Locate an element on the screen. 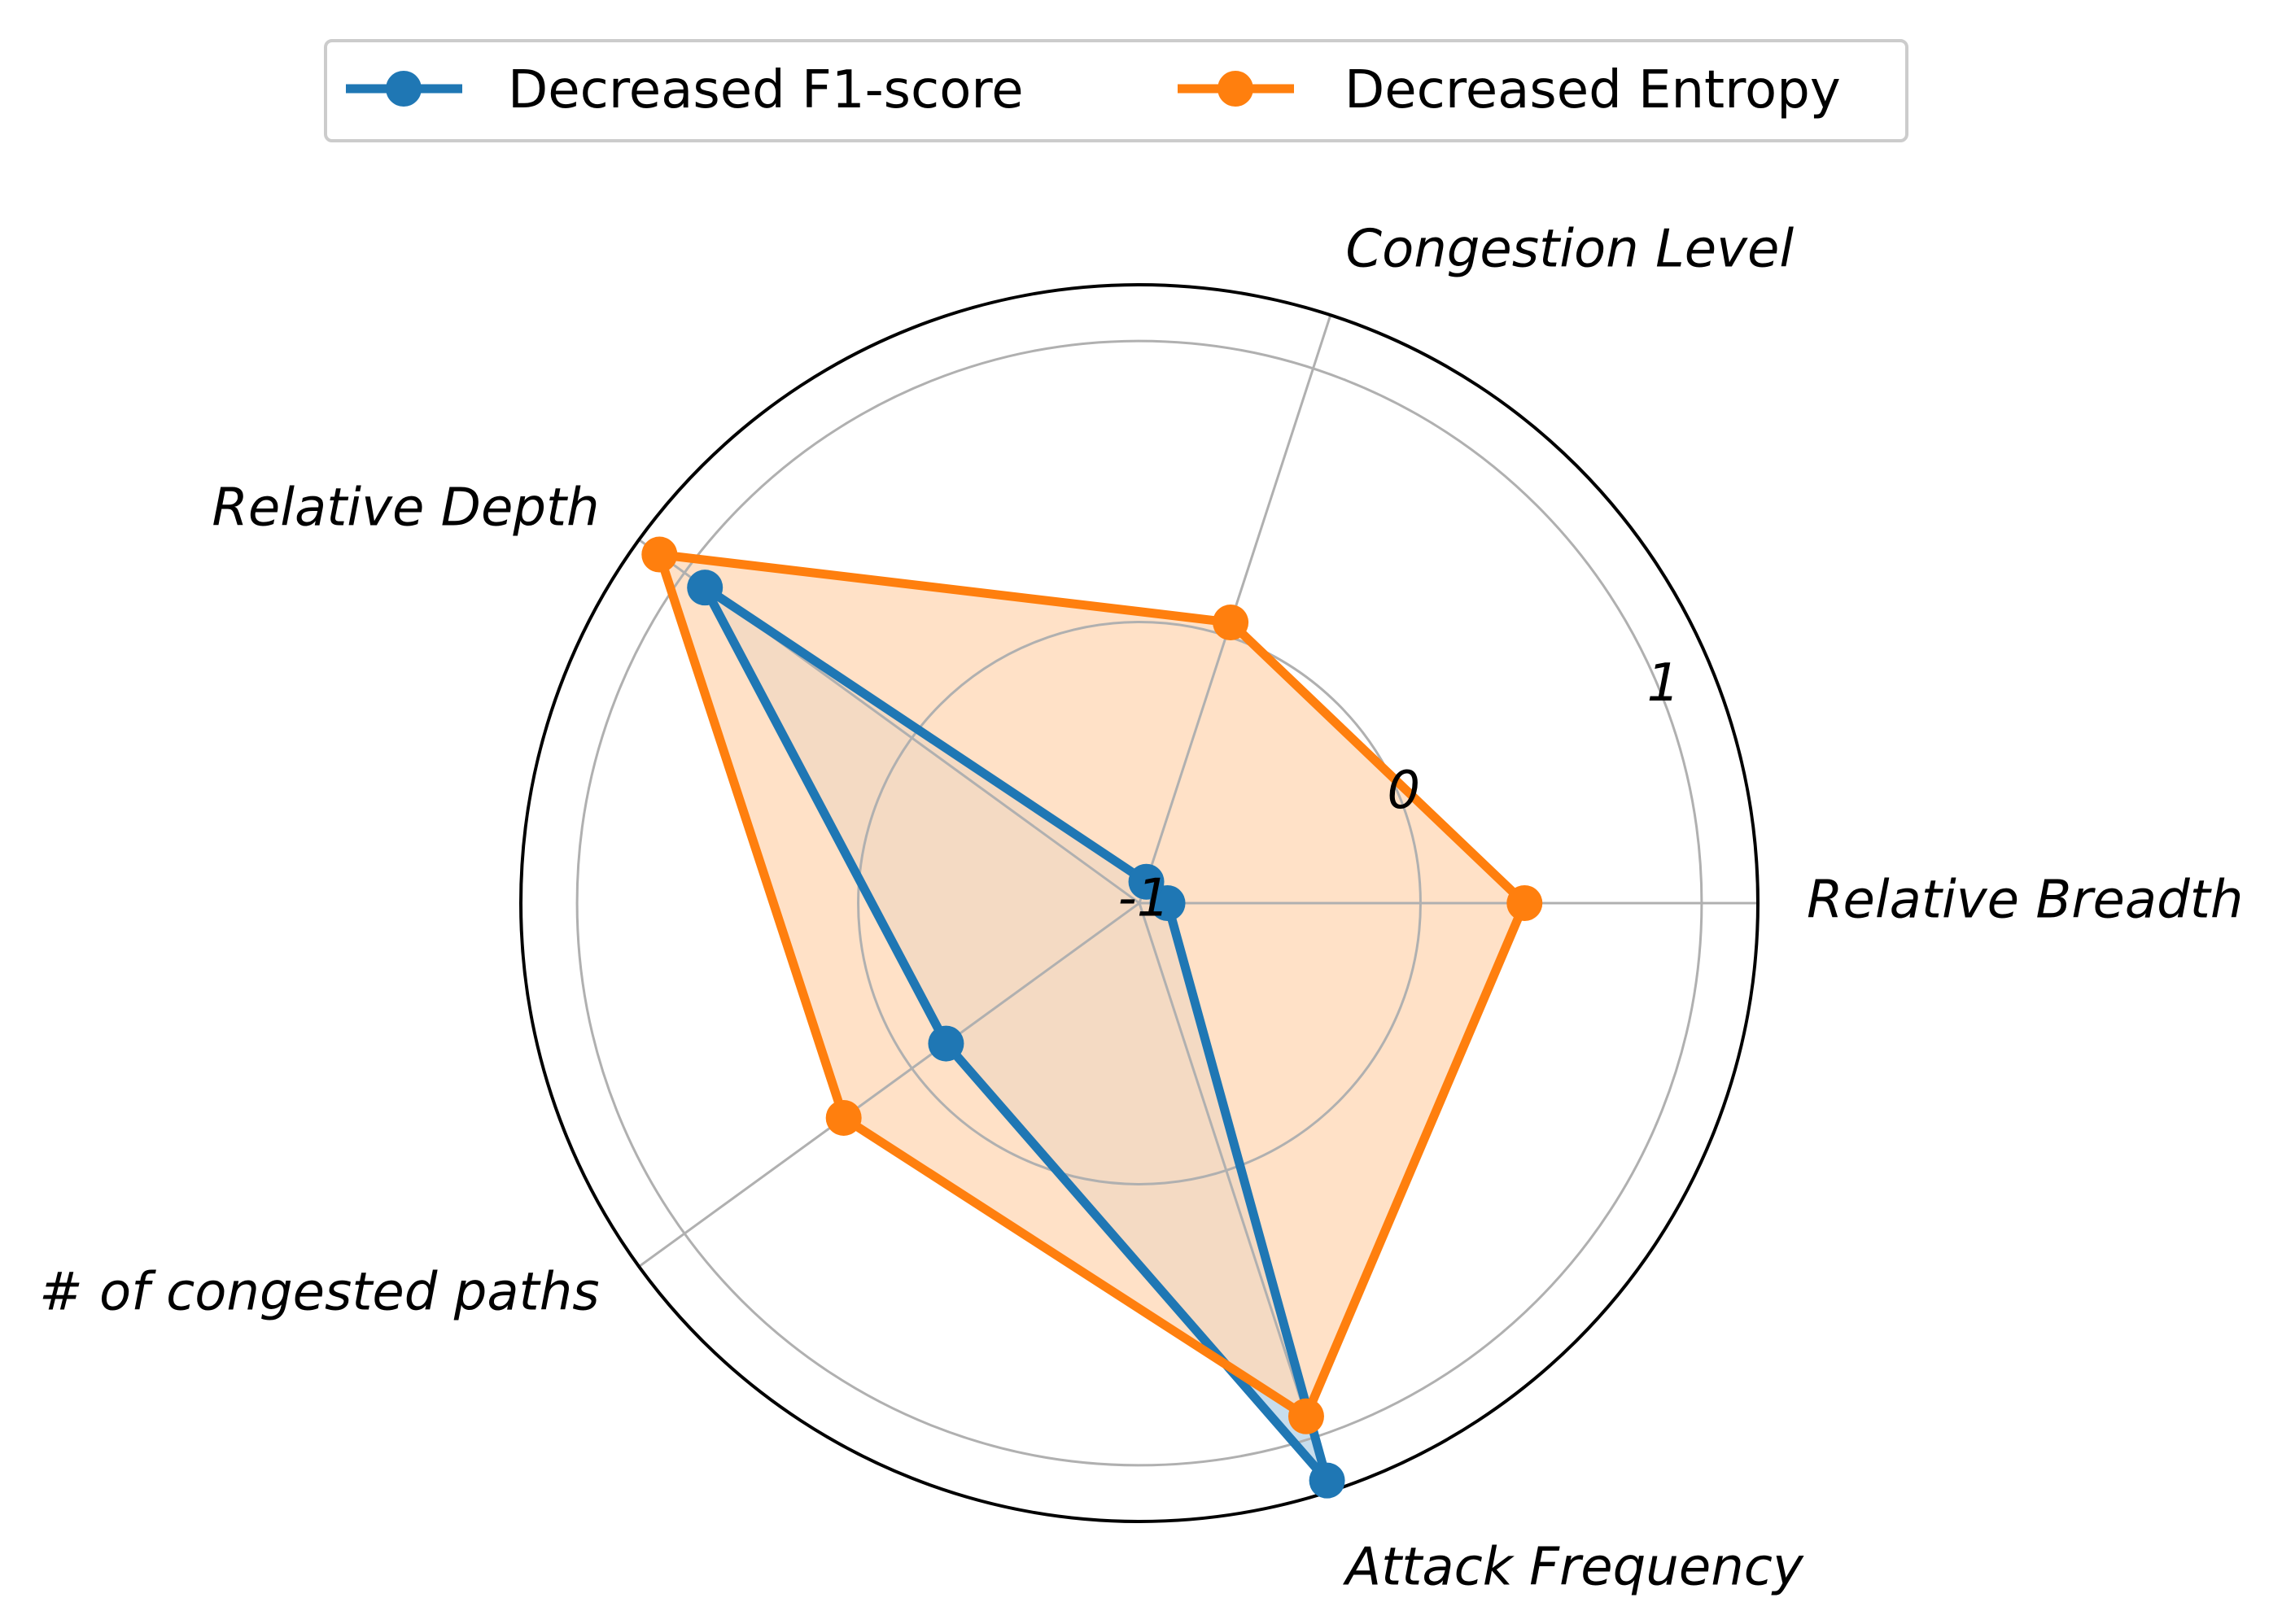 The width and height of the screenshot is (2282, 1624). legend-frame is located at coordinates (1116, 90).